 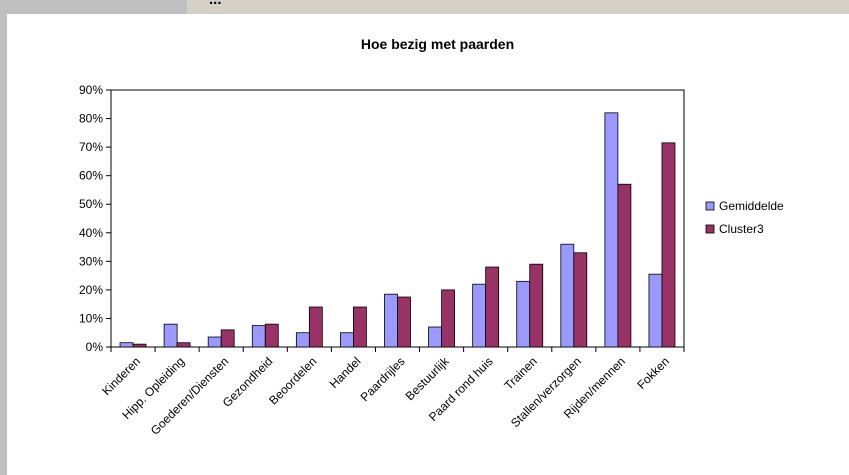 I want to click on y-tick-label: 30%, so click(x=91, y=261).